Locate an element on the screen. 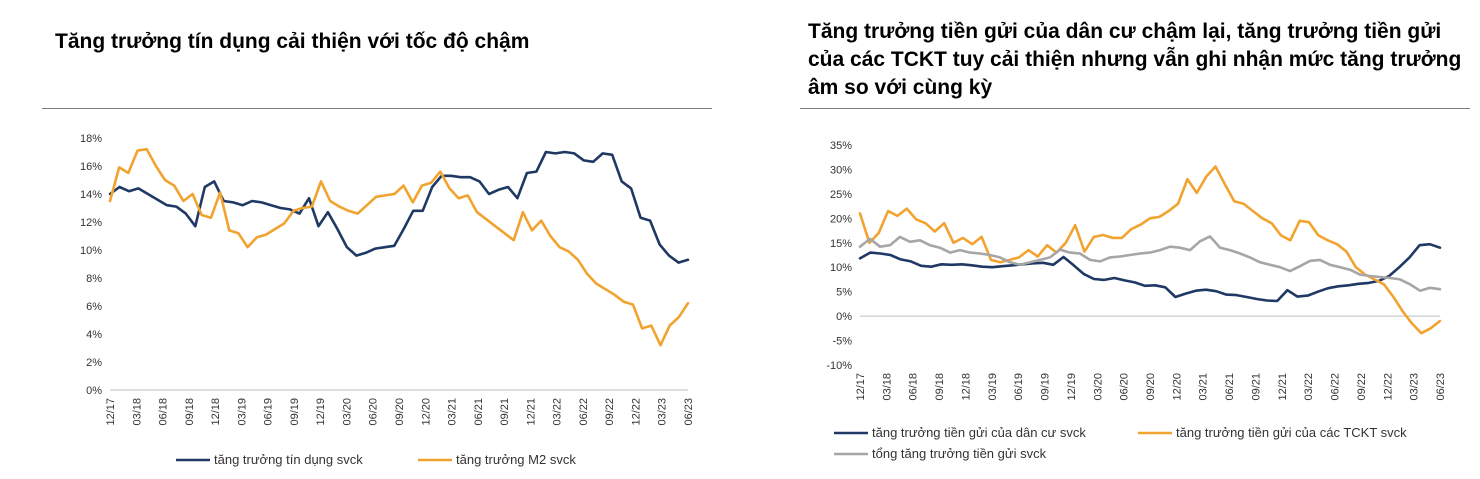  y-tick-label: 20% is located at coordinates (841, 219).